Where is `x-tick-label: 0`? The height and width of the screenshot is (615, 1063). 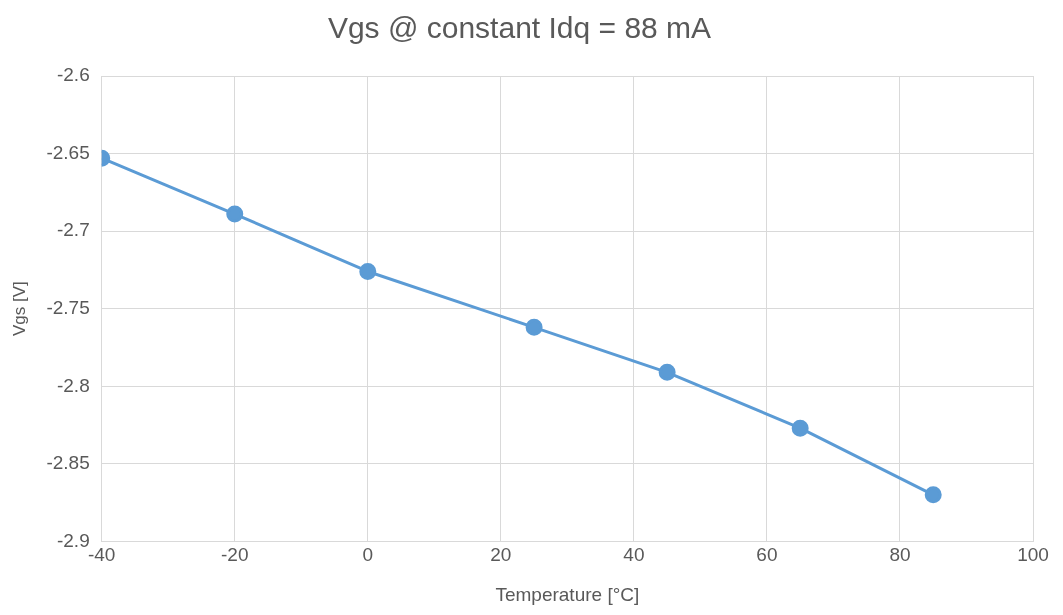
x-tick-label: 0 is located at coordinates (368, 555).